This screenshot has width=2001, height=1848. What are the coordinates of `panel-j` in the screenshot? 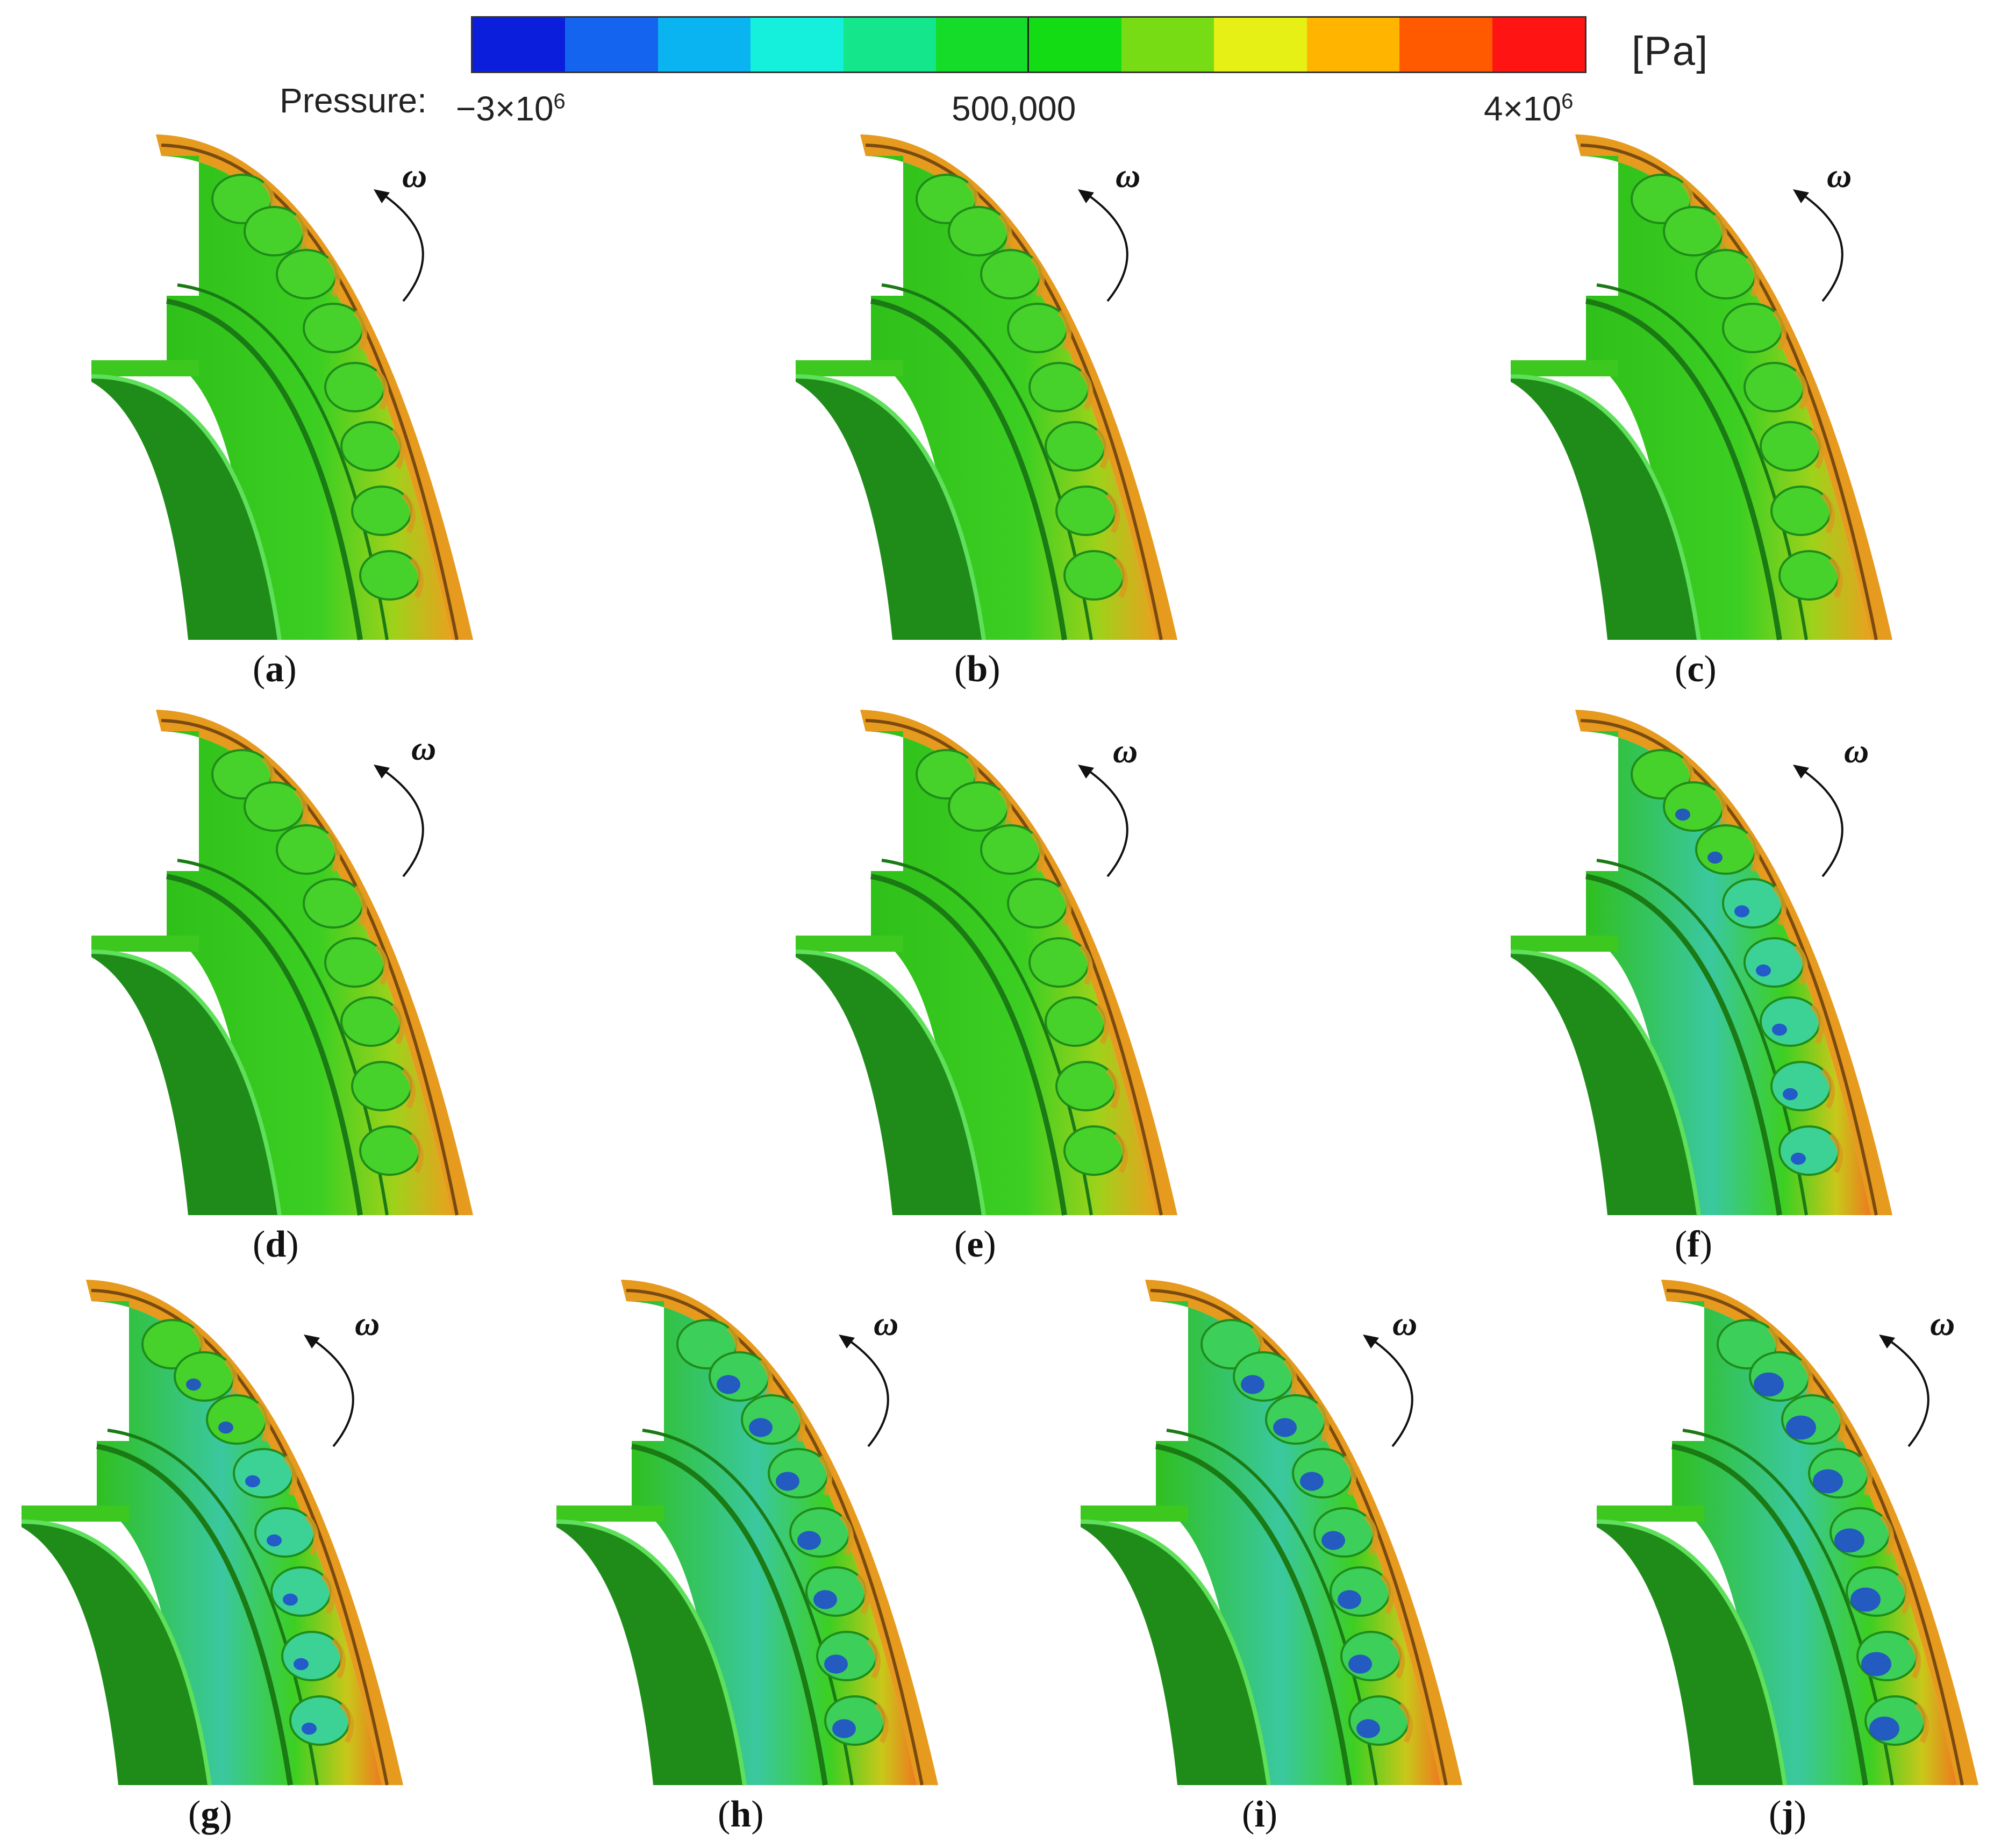 It's located at (1793, 1532).